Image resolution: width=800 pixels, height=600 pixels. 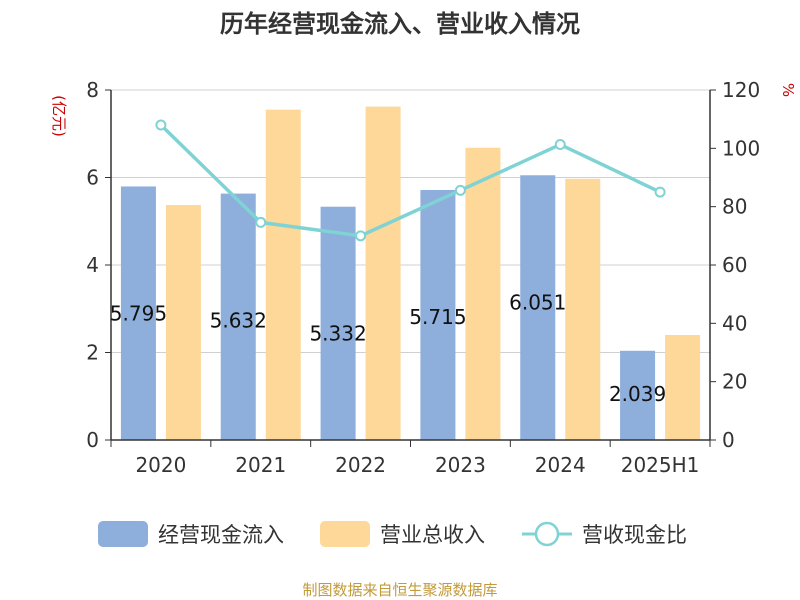 I want to click on right-tick-label: 40, so click(x=734, y=323).